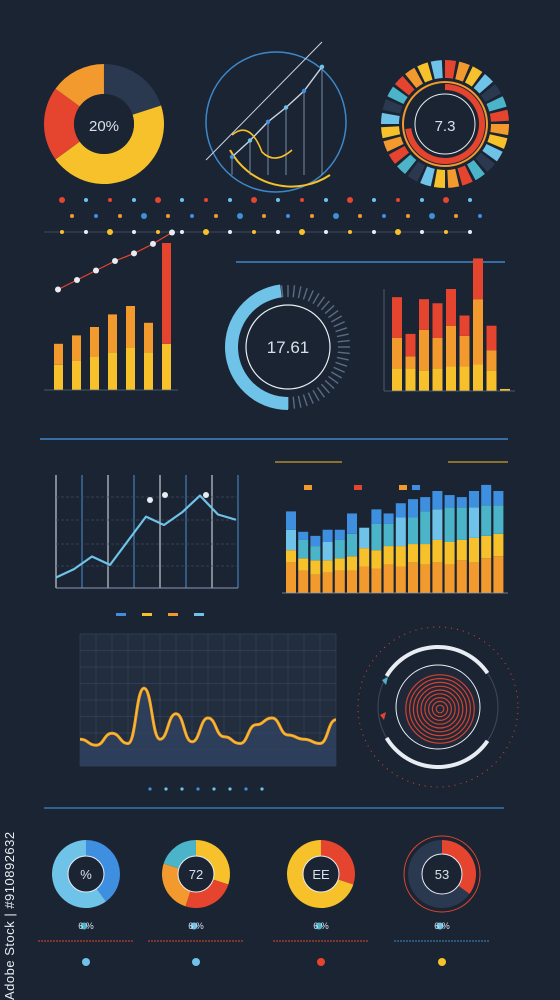 This screenshot has width=560, height=1000. I want to click on radial-line-frame, so click(276, 122).